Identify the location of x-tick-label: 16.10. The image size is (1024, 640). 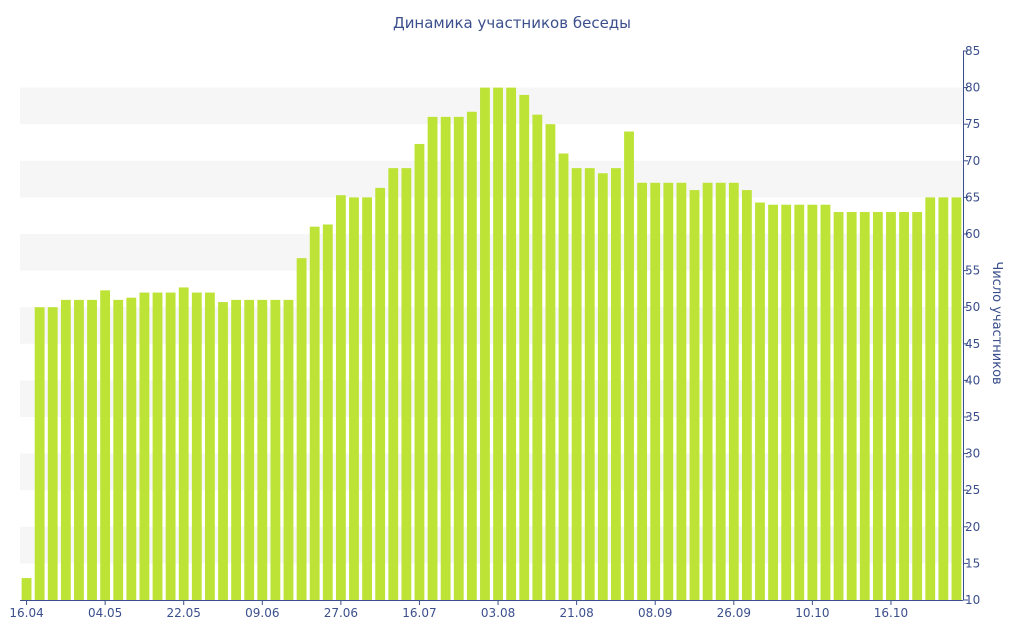
(891, 613).